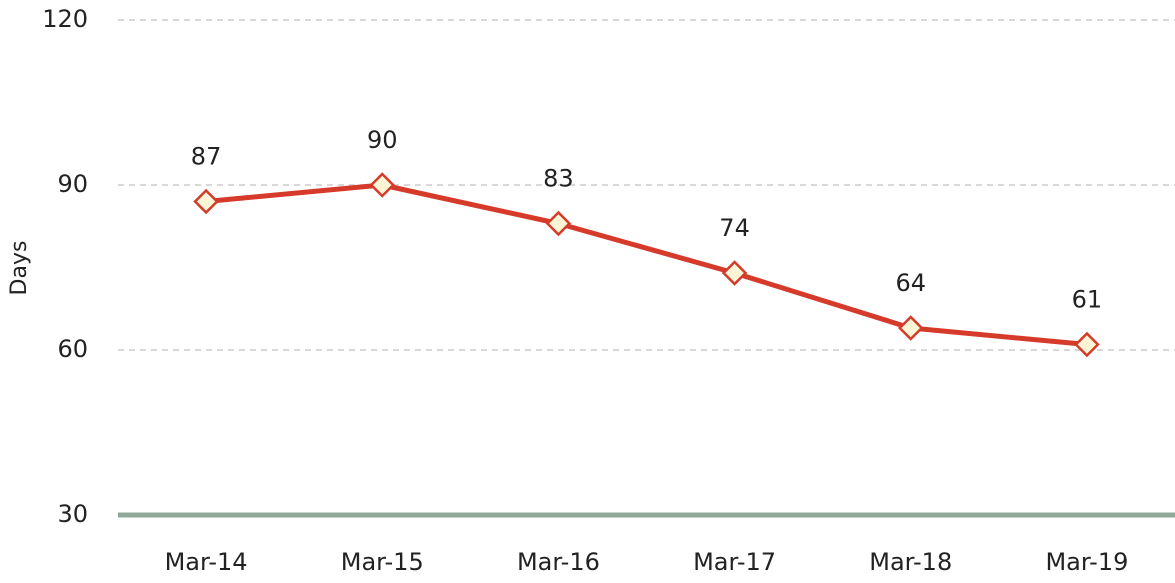 This screenshot has height=583, width=1175. Describe the element at coordinates (382, 562) in the screenshot. I see `x-tick-label: Mar-15` at that location.